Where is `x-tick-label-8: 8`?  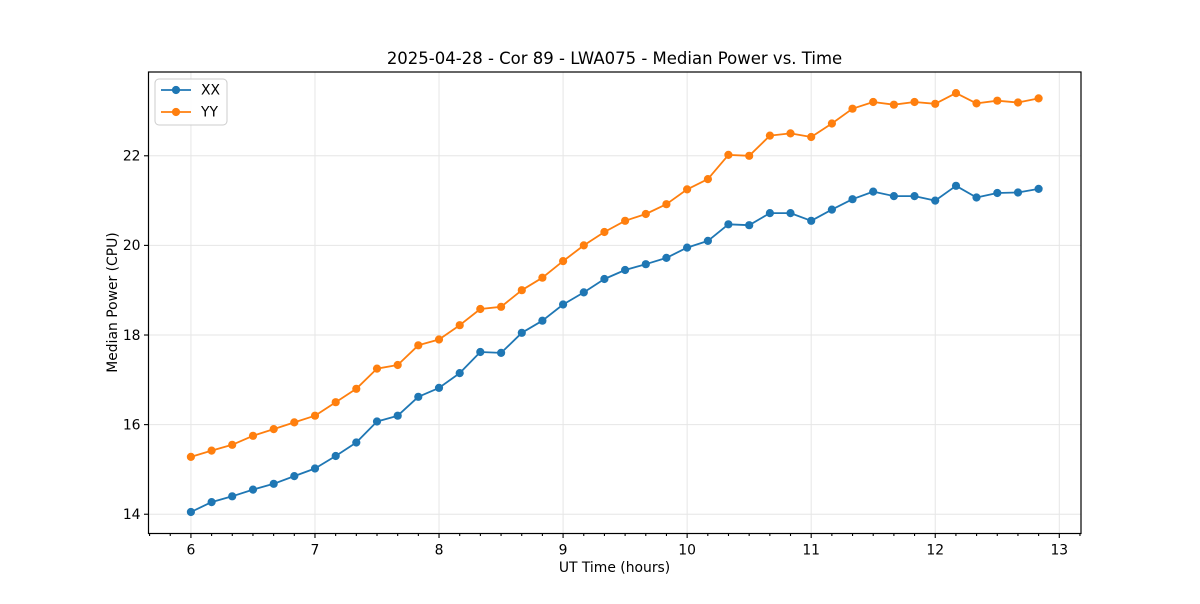
x-tick-label-8: 8 is located at coordinates (439, 551).